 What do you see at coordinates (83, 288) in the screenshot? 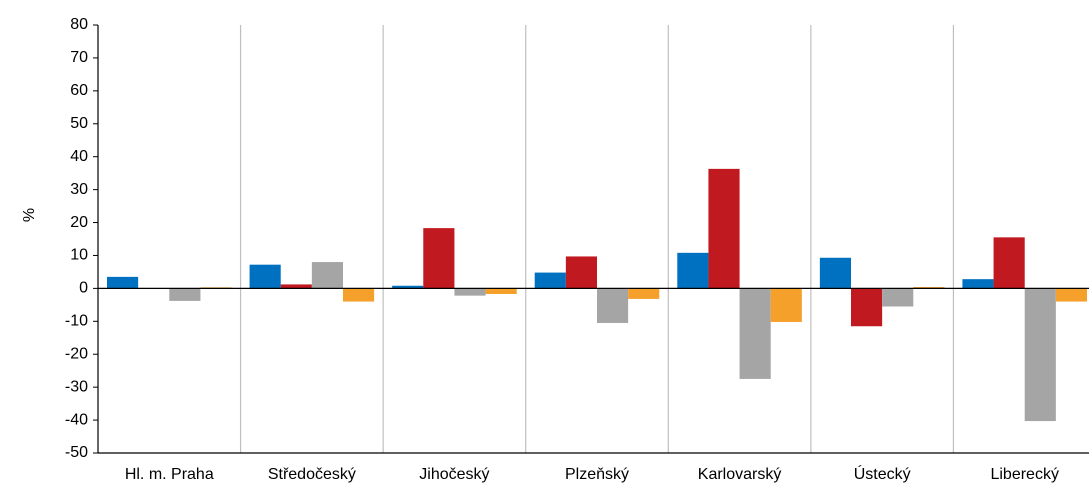
I see `y-tick-label: 0` at bounding box center [83, 288].